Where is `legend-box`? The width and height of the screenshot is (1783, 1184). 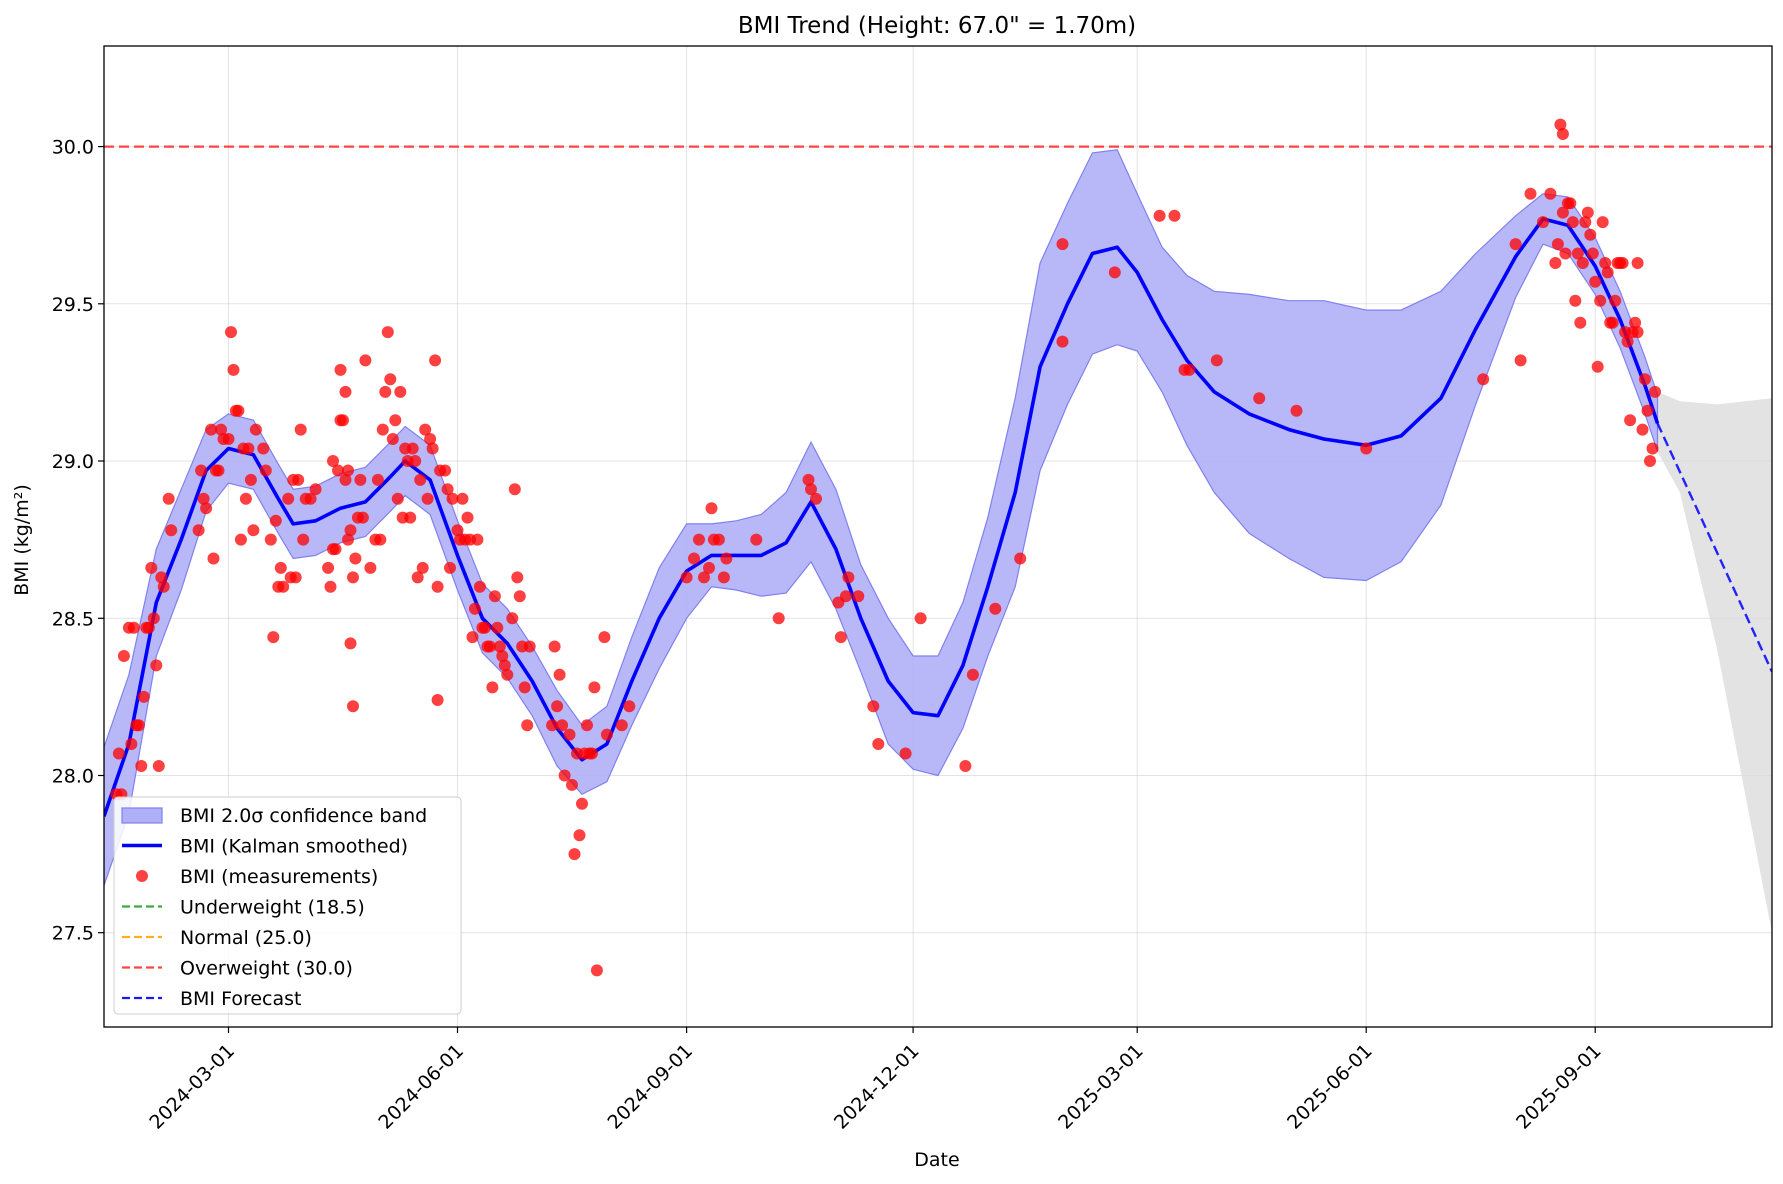
legend-box is located at coordinates (287, 905).